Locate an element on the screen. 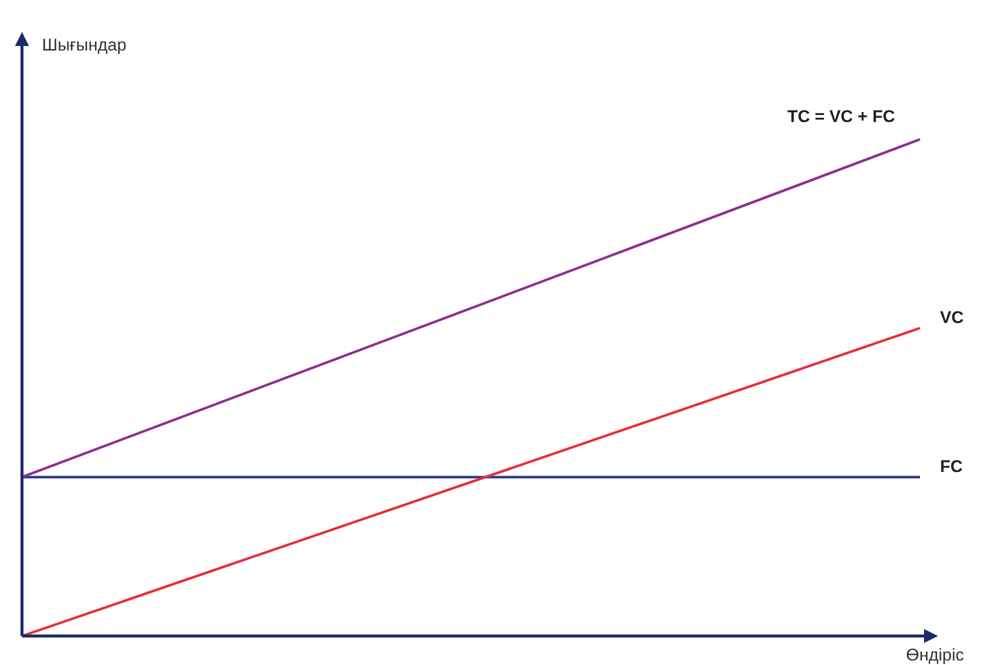 This screenshot has height=665, width=982. series-label: VC is located at coordinates (952, 317).